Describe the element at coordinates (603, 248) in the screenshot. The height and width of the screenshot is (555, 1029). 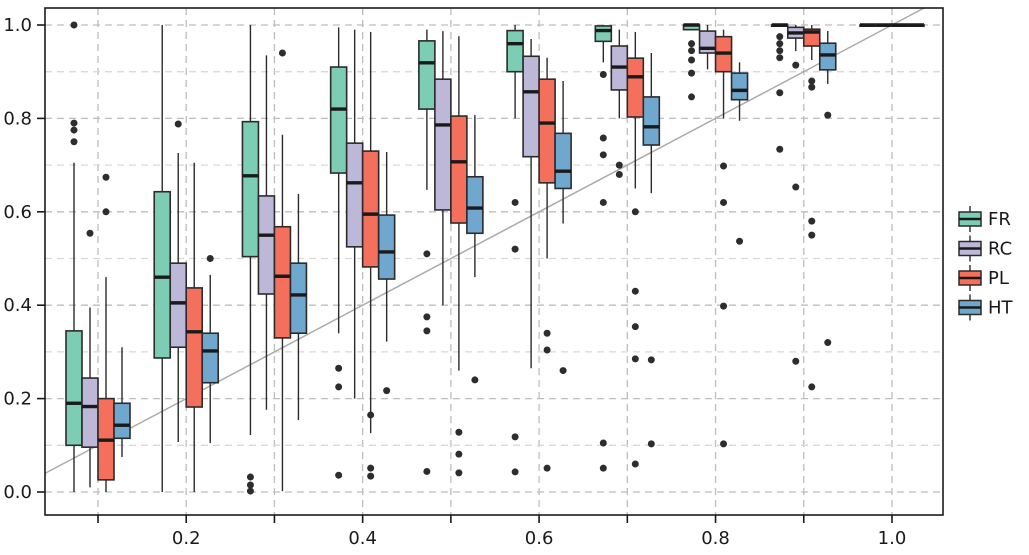
I see `box-FR-x0.7` at that location.